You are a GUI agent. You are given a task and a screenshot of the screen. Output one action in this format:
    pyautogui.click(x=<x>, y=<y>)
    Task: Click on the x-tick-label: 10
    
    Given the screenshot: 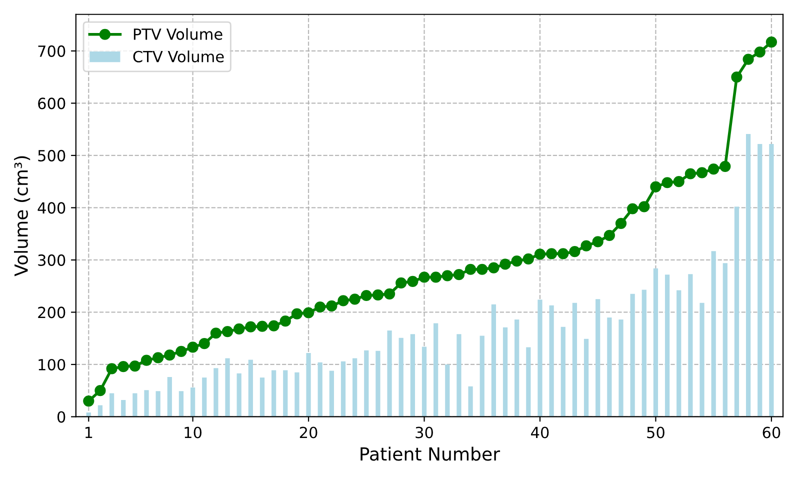 What is the action you would take?
    pyautogui.click(x=193, y=432)
    